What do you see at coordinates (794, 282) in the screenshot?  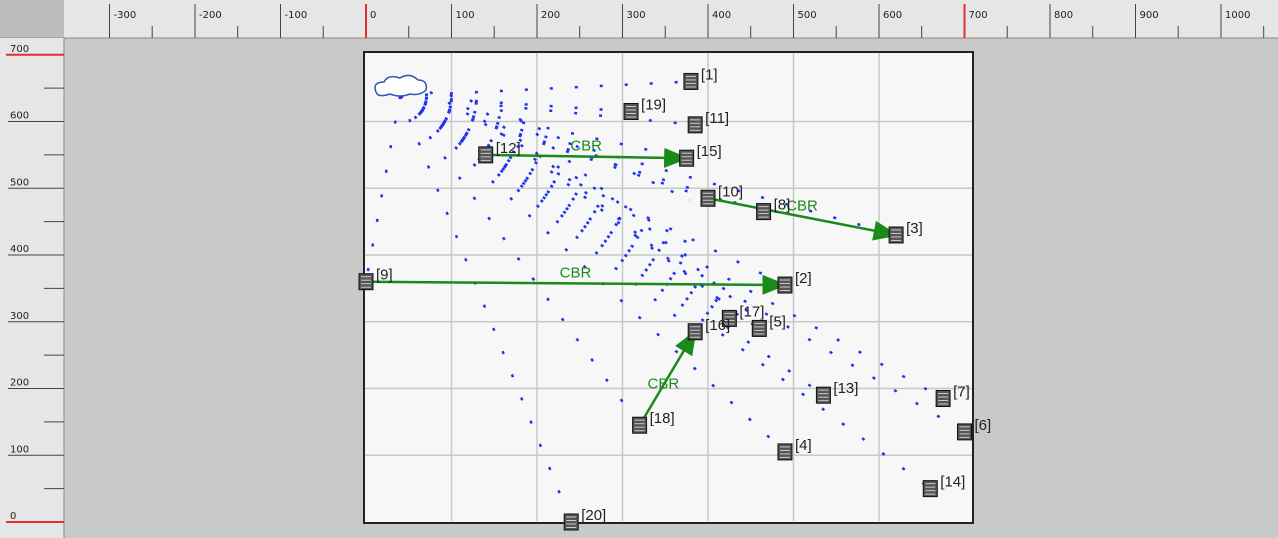 I see `node: [2]` at bounding box center [794, 282].